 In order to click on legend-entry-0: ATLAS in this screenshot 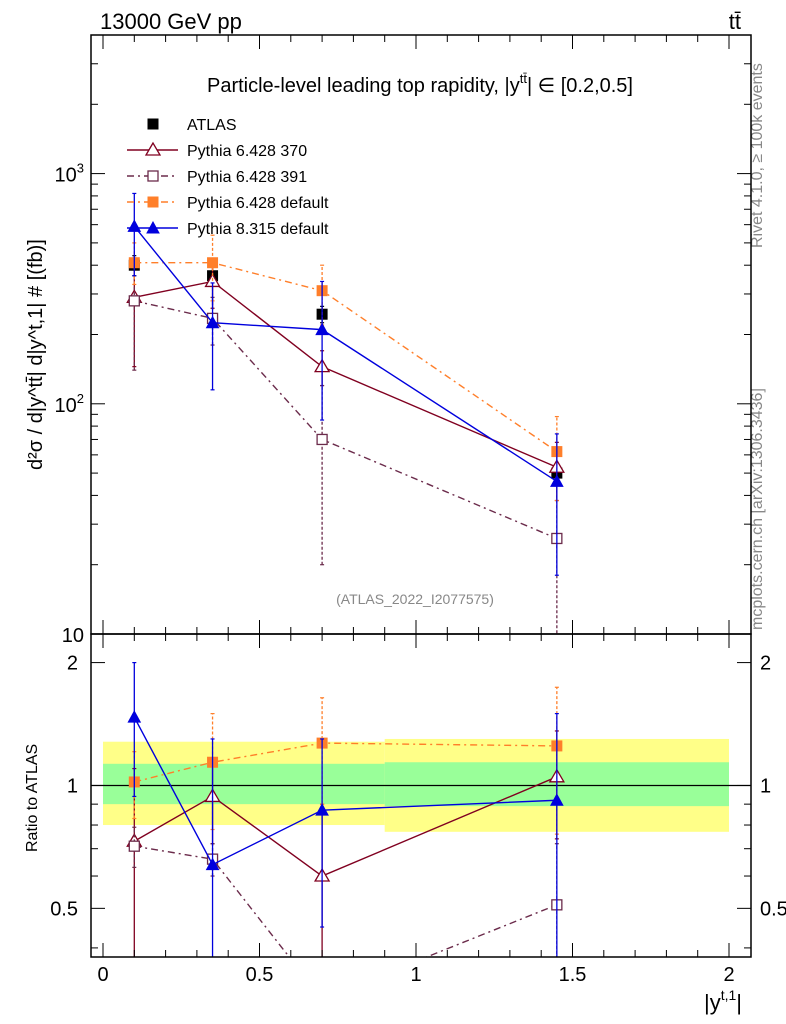, I will do `click(192, 125)`.